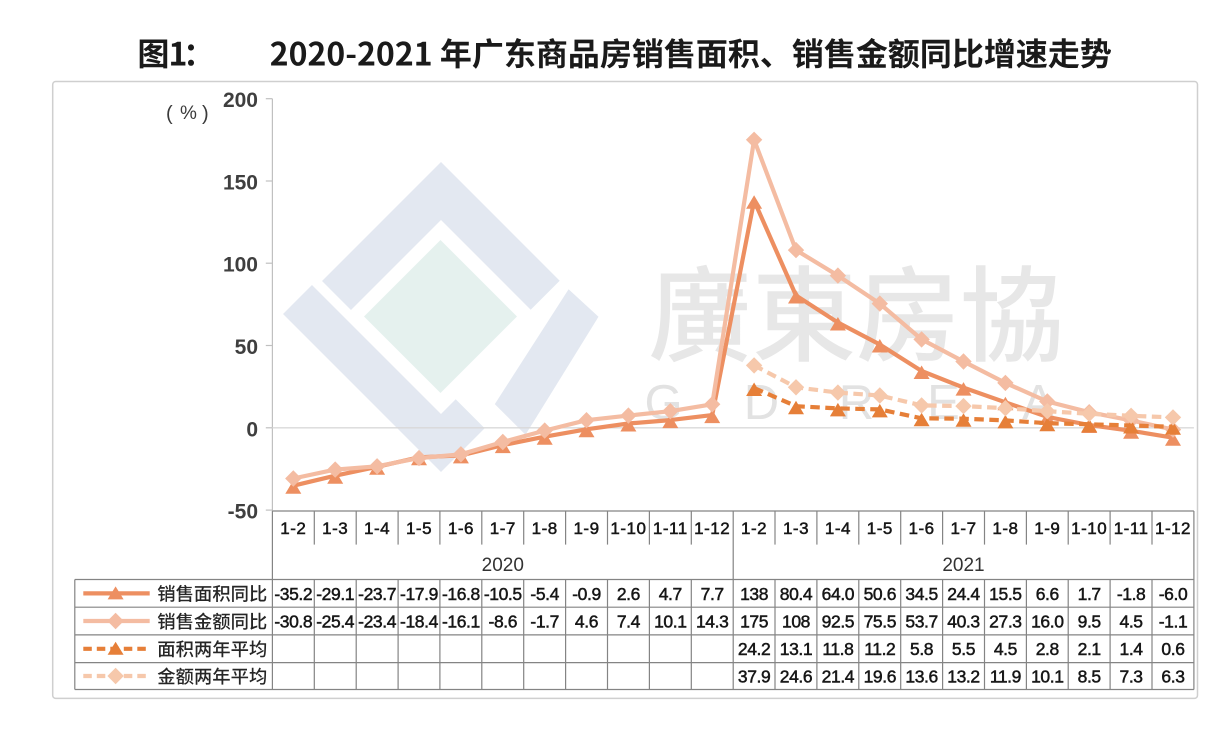 The image size is (1226, 730). I want to click on svg-text: 11.9, so click(1005, 677).